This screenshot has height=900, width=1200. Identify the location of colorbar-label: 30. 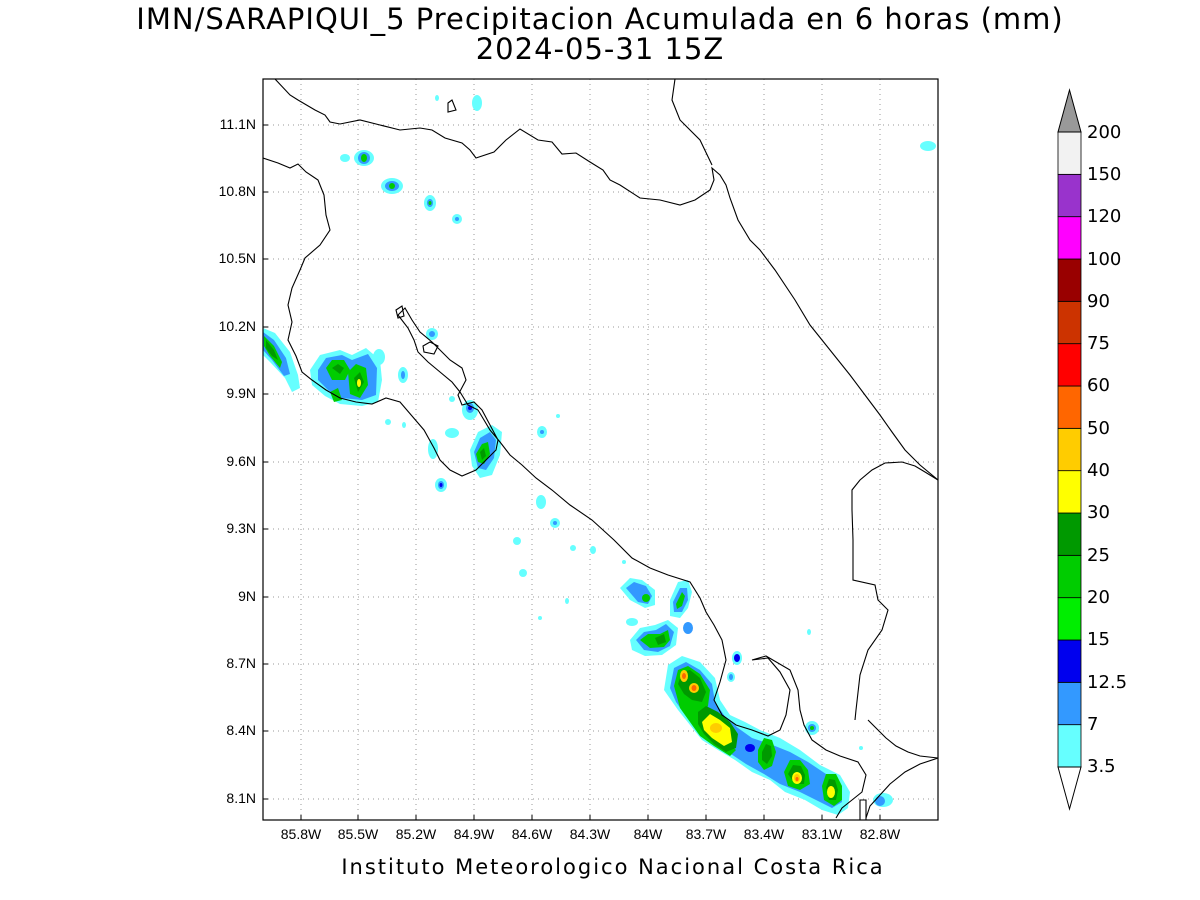
(1098, 512).